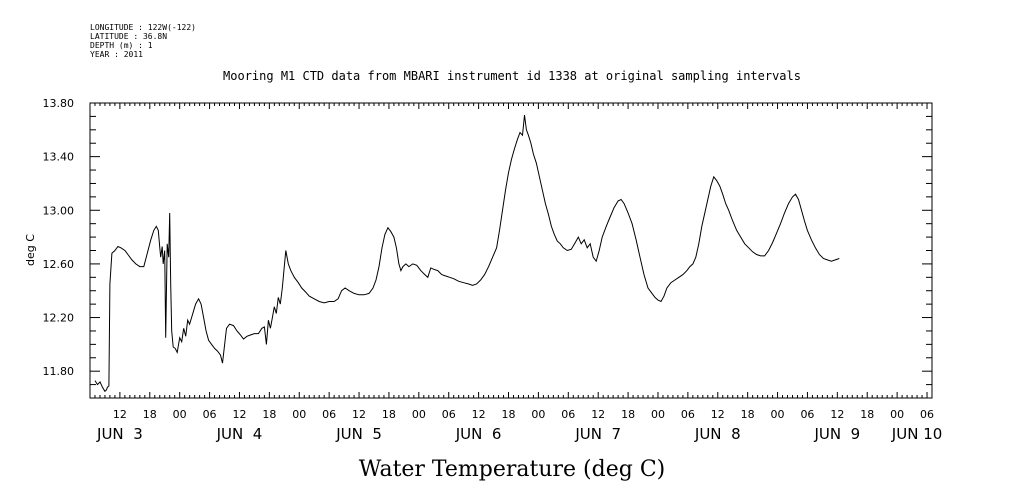 This screenshot has width=1009, height=504. What do you see at coordinates (717, 434) in the screenshot?
I see `date-label: JUN 8` at bounding box center [717, 434].